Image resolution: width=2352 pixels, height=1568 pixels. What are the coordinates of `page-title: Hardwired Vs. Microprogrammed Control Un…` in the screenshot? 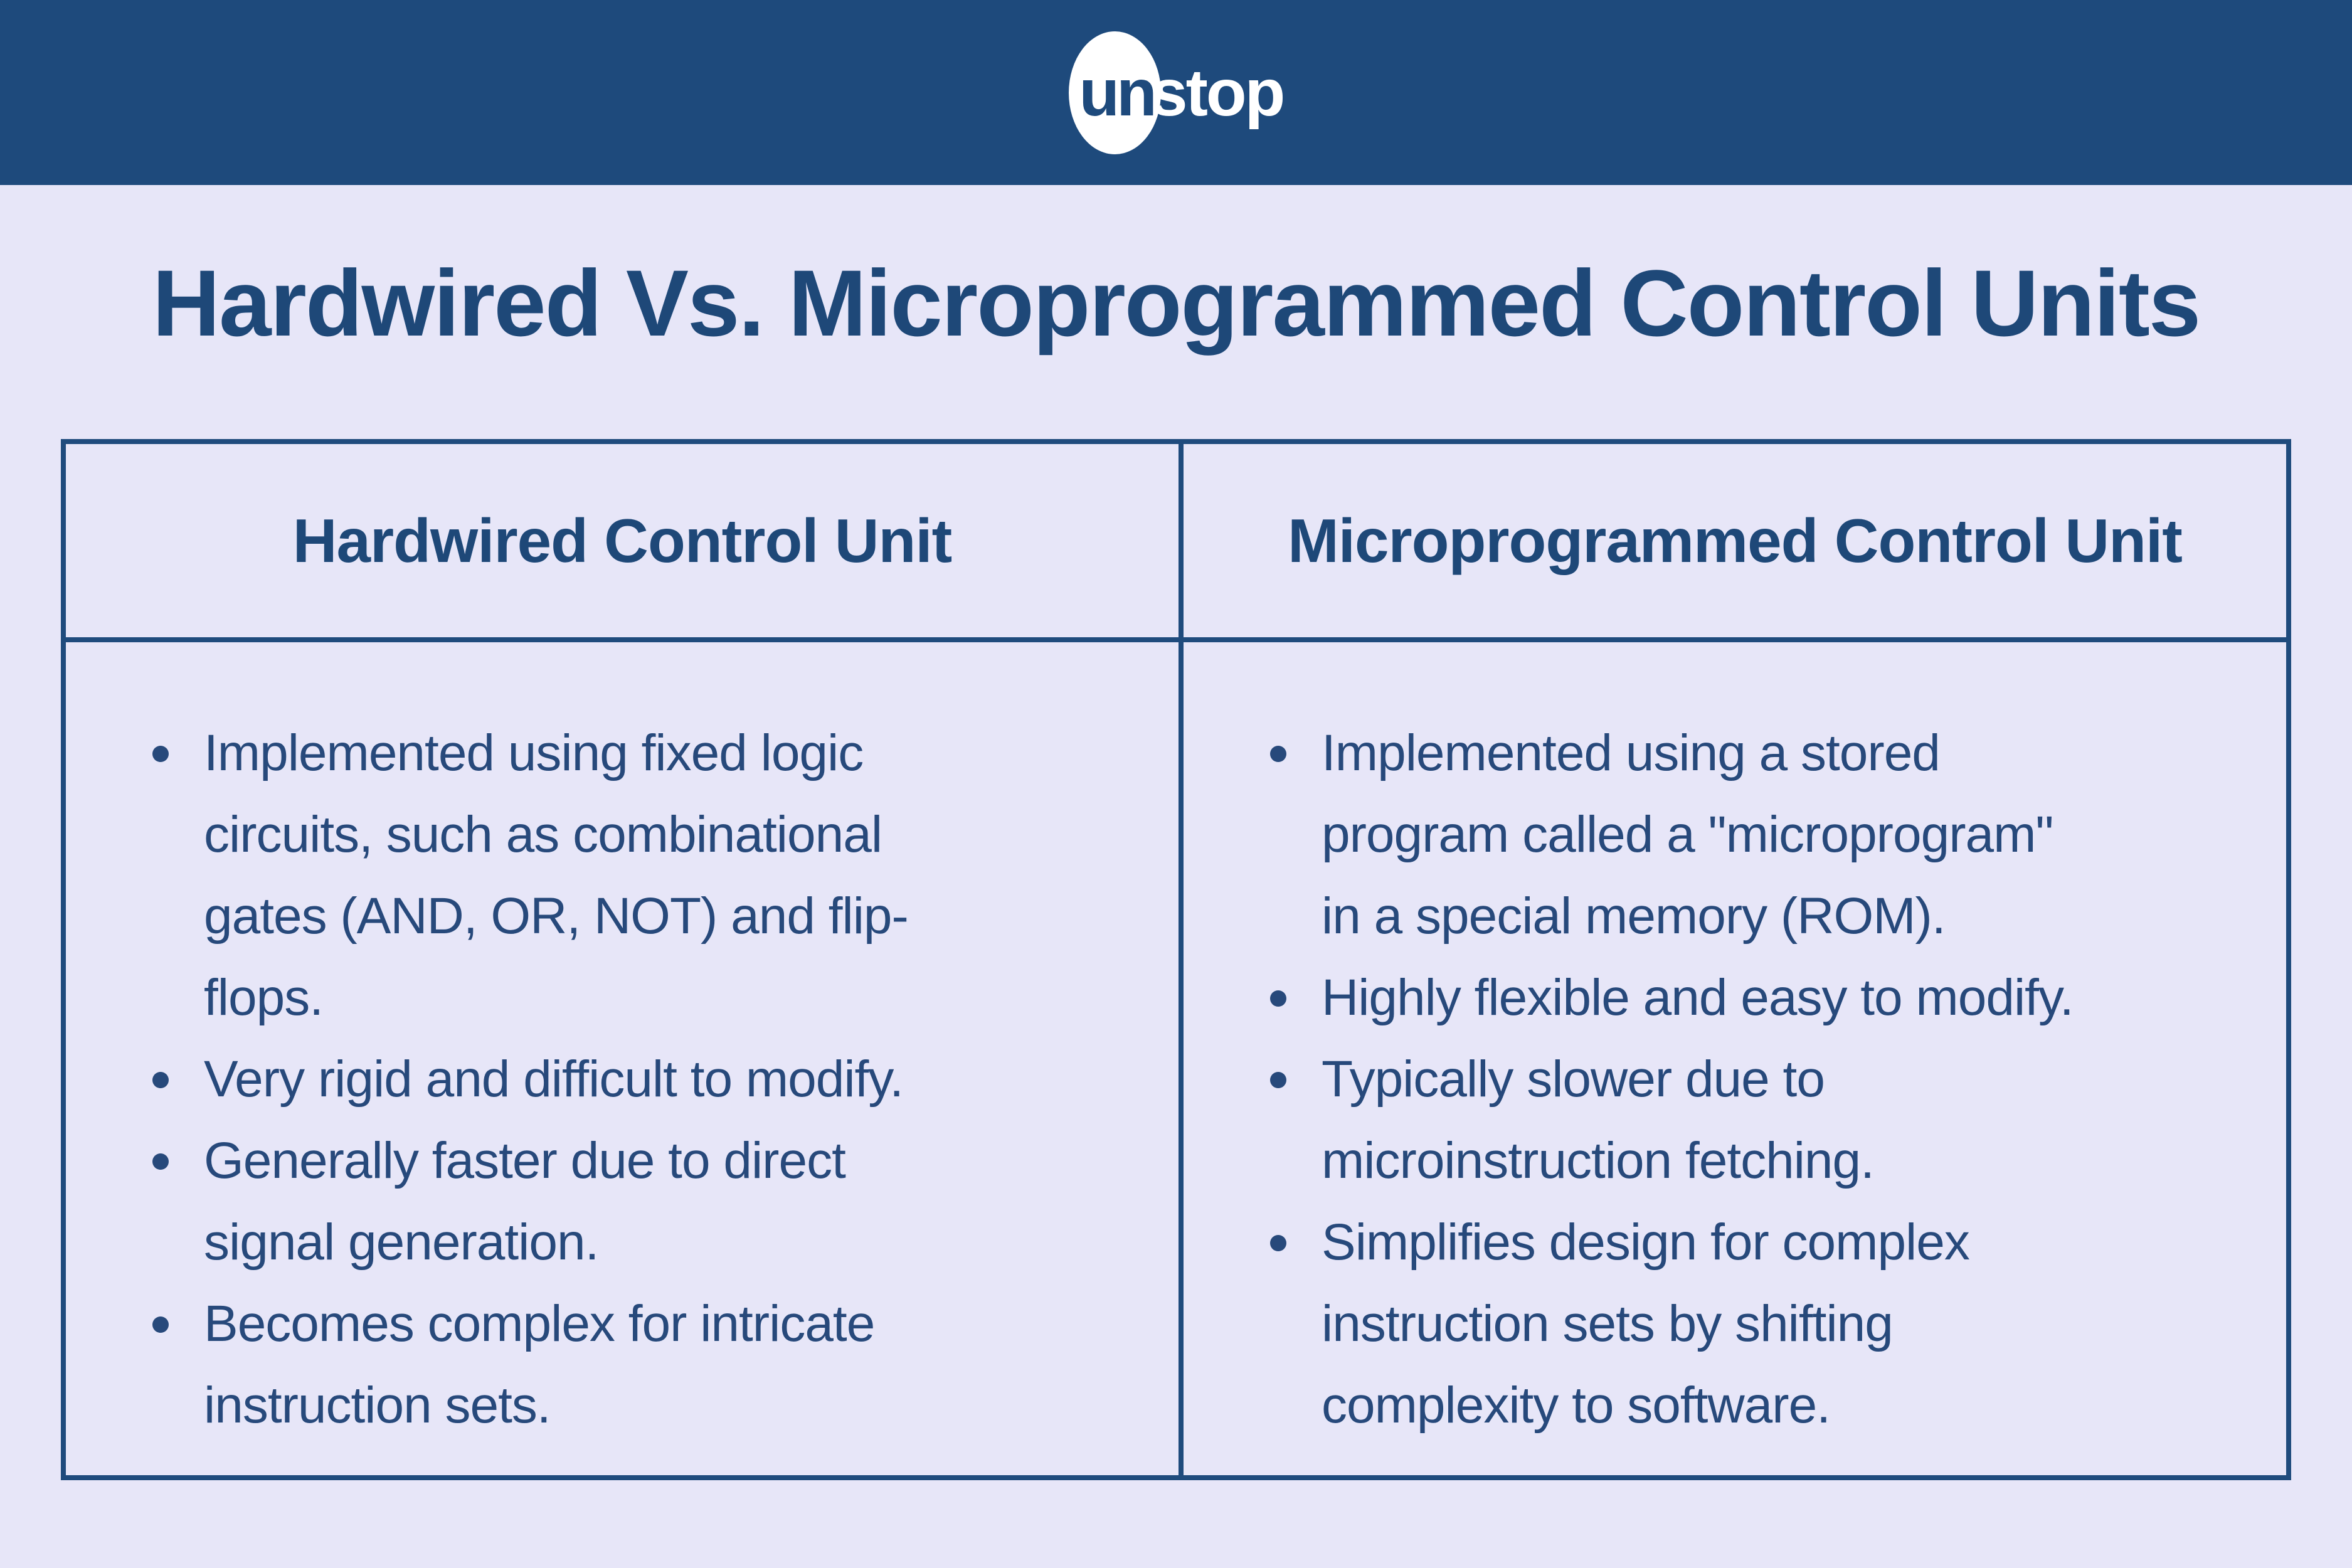 It's located at (1176, 303).